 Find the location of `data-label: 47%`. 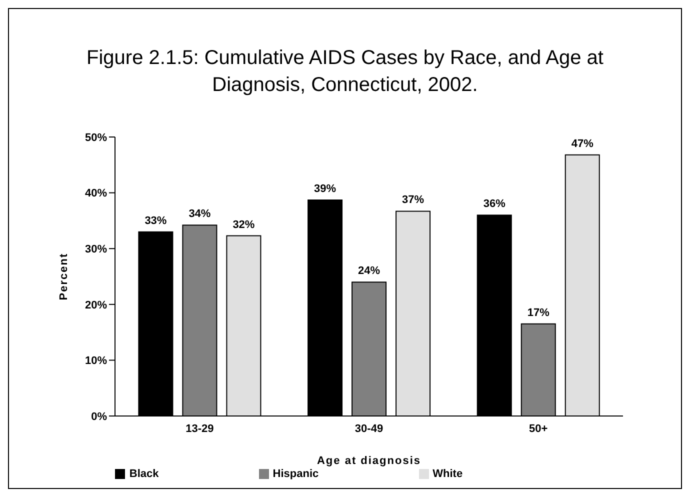

data-label: 47% is located at coordinates (582, 144).